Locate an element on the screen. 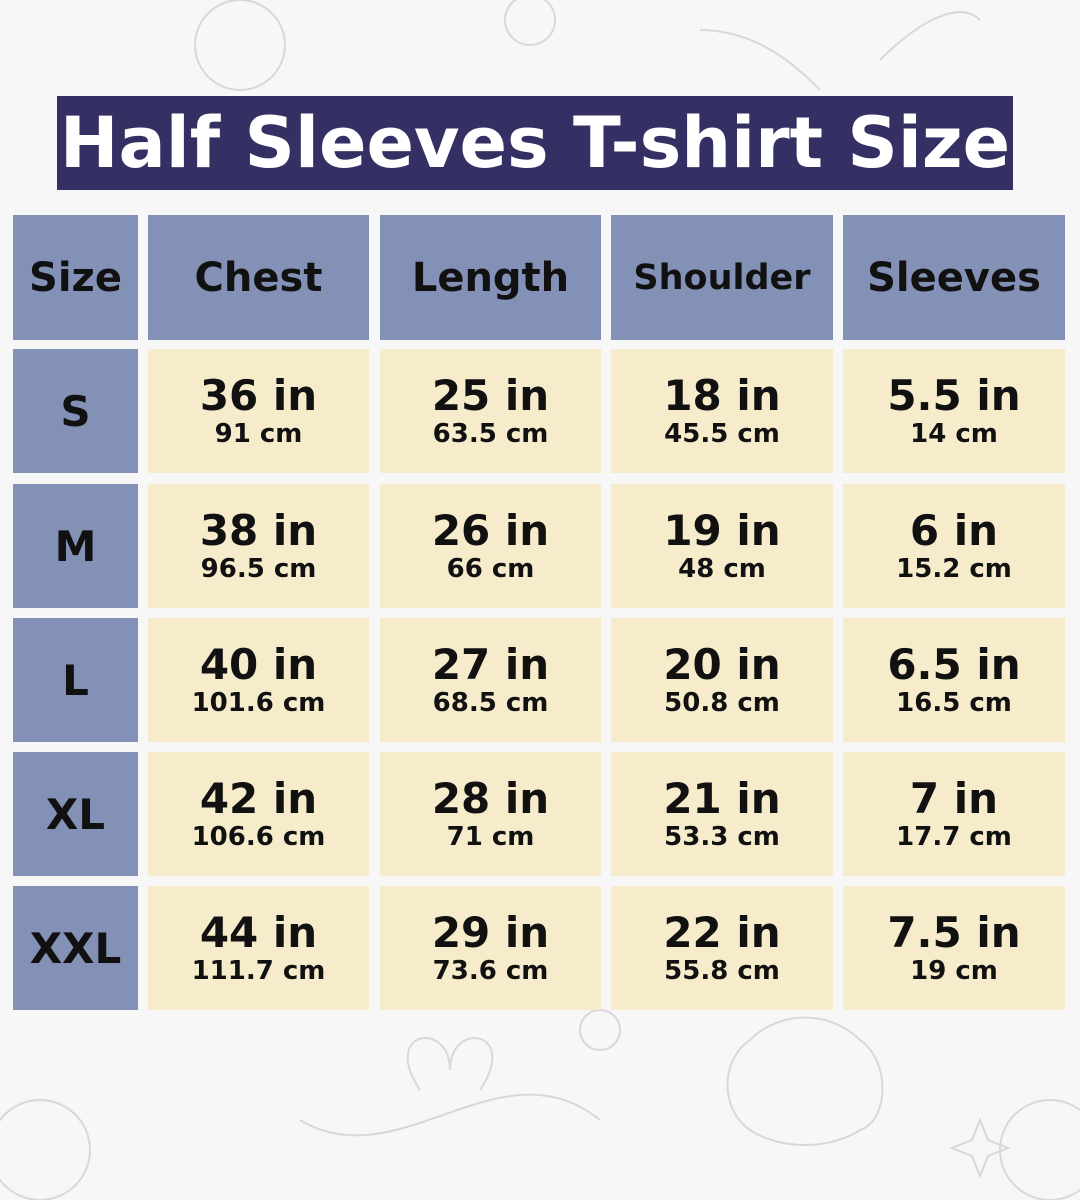 Image resolution: width=1080 pixels, height=1200 pixels. inches-value: 38 in is located at coordinates (258, 530).